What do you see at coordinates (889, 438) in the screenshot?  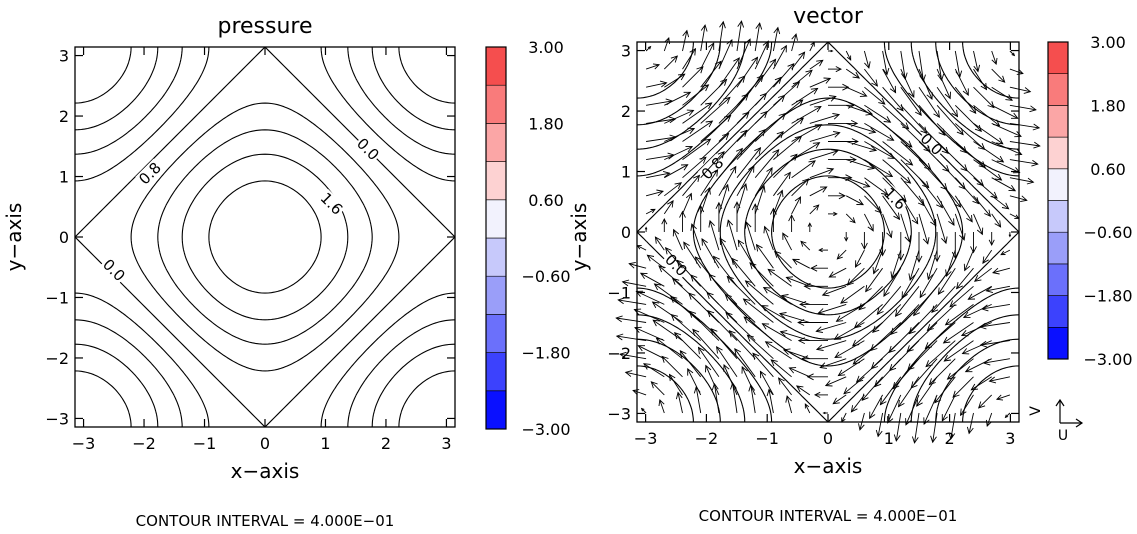 I see `x-tick-label: 1` at bounding box center [889, 438].